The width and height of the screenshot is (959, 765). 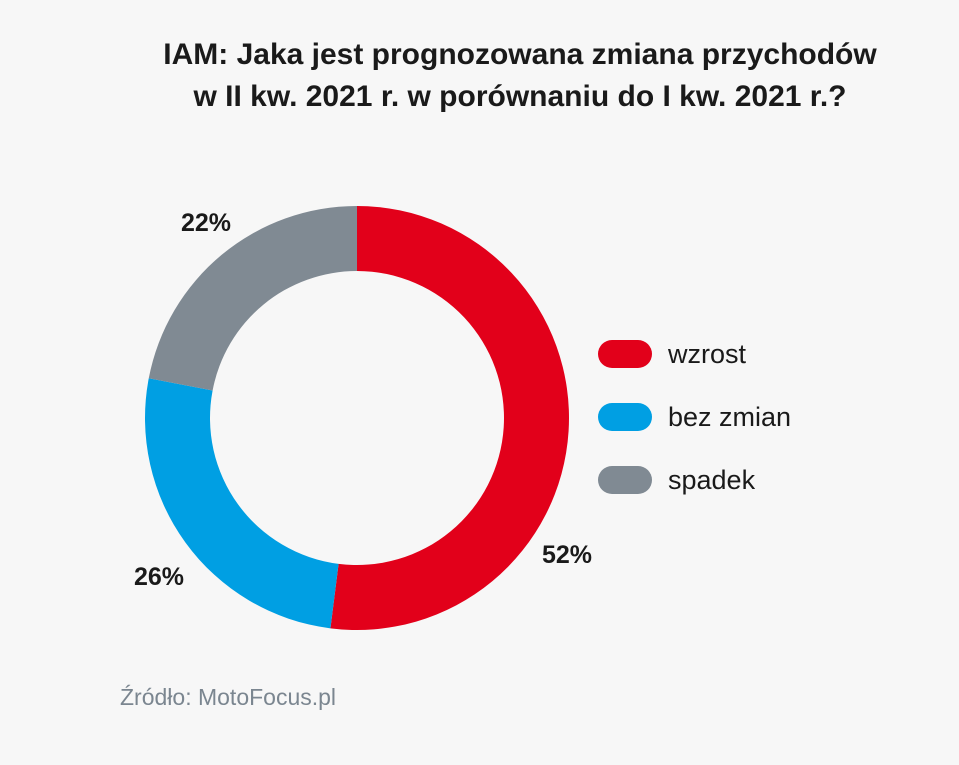 What do you see at coordinates (730, 416) in the screenshot?
I see `legend-label-bez-zmian: bez zmian` at bounding box center [730, 416].